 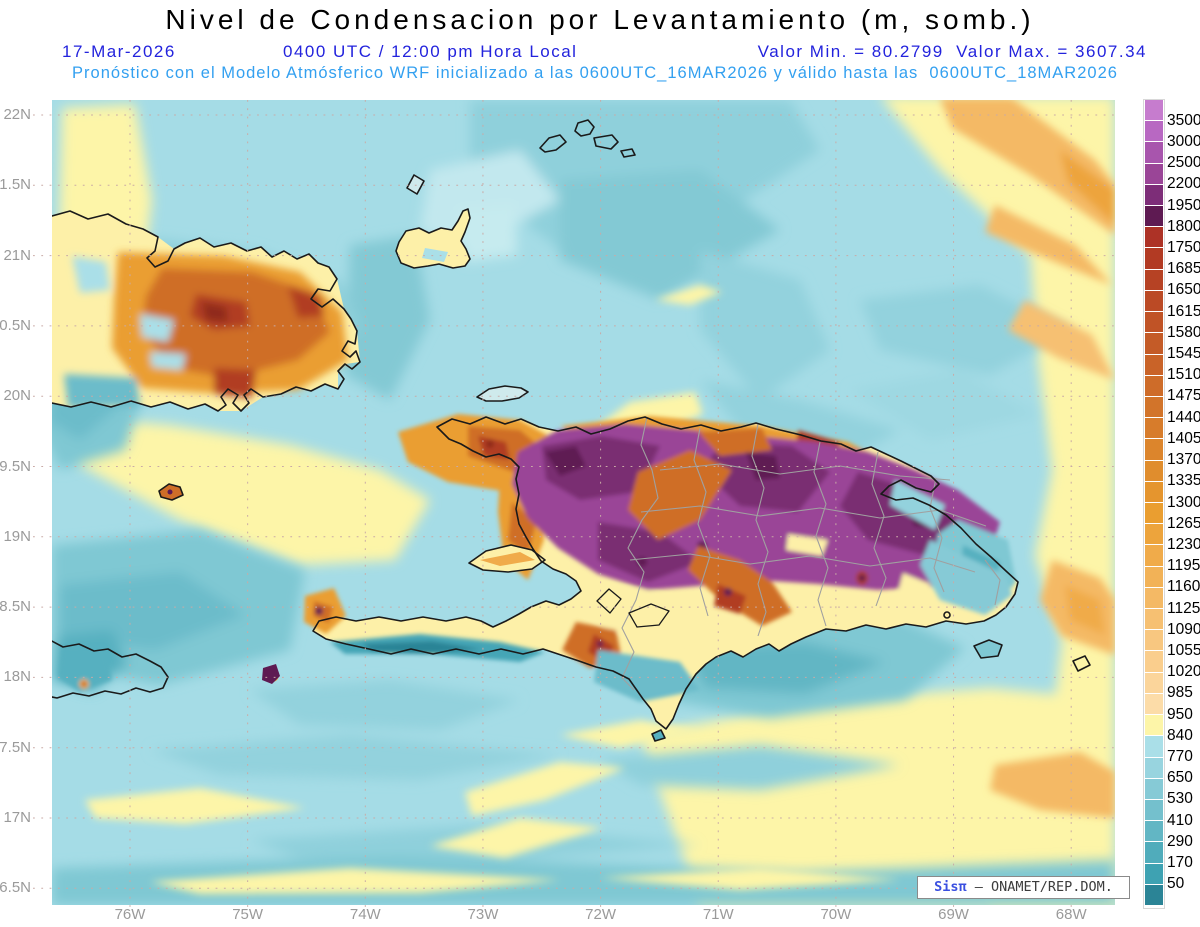 I want to click on mona-island-outline, so click(x=1081, y=663).